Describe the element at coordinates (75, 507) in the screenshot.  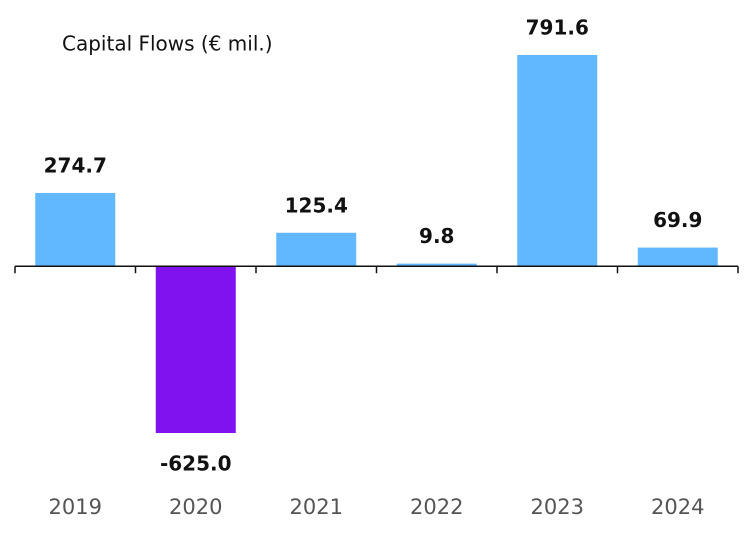
I see `x-tick-label: 2019` at that location.